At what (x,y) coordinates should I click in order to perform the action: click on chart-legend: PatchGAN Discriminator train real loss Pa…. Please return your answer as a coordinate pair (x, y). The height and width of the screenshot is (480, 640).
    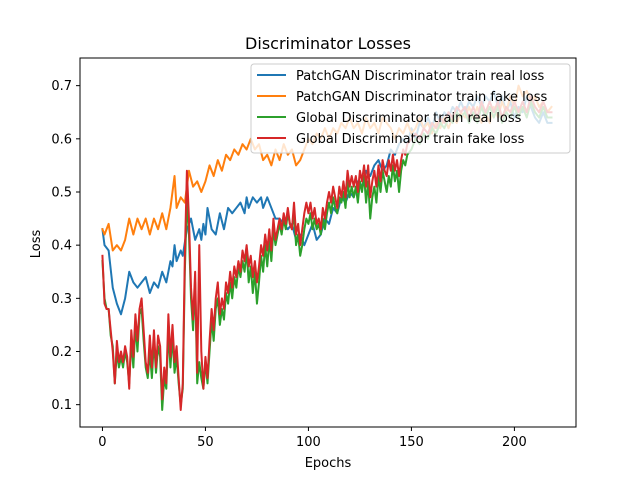
    Looking at the image, I should click on (410, 108).